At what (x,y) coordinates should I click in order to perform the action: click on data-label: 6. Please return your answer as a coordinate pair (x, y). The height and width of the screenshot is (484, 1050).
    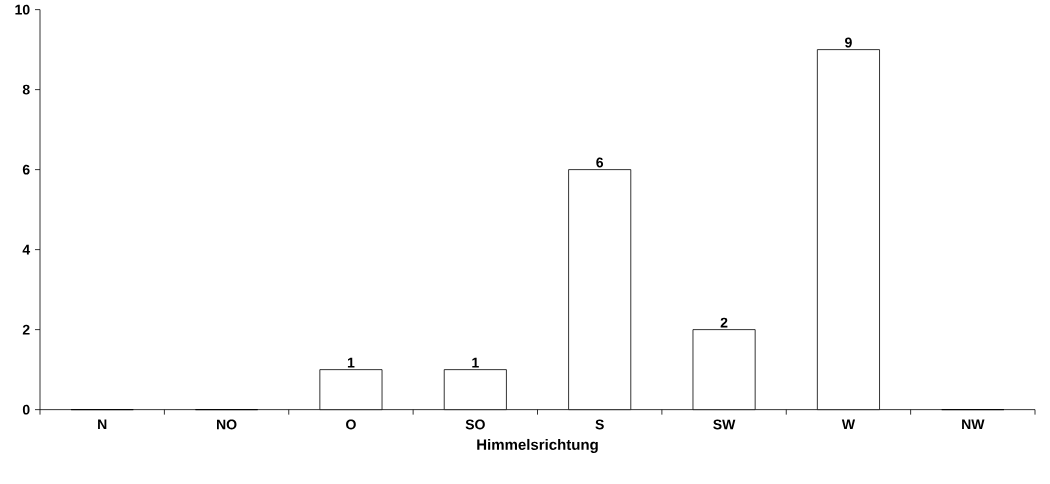
    Looking at the image, I should click on (600, 162).